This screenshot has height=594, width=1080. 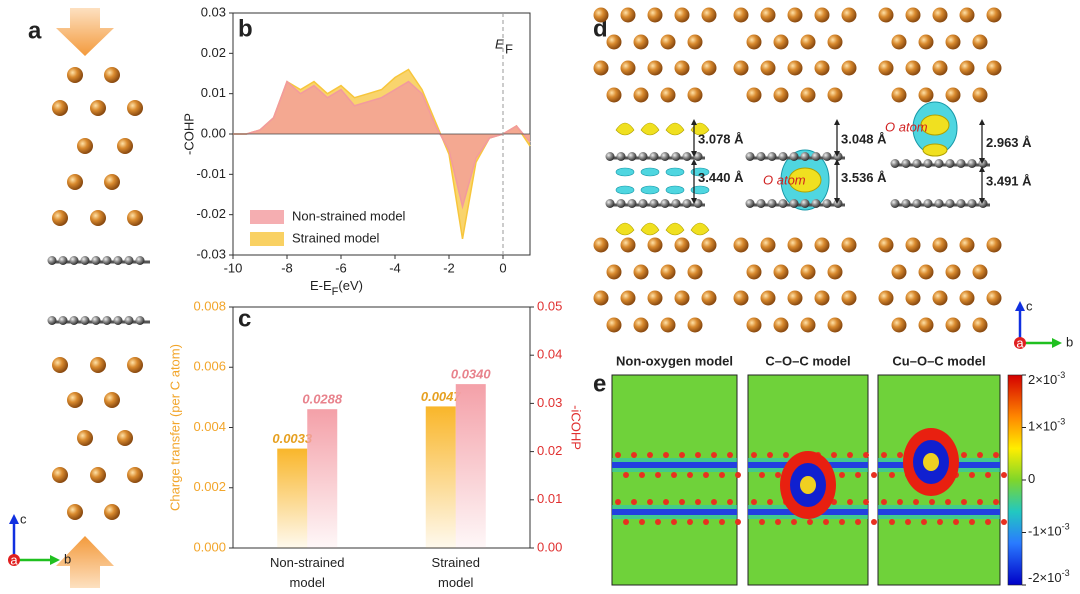 What do you see at coordinates (1029, 305) in the screenshot?
I see `axis-label: c` at bounding box center [1029, 305].